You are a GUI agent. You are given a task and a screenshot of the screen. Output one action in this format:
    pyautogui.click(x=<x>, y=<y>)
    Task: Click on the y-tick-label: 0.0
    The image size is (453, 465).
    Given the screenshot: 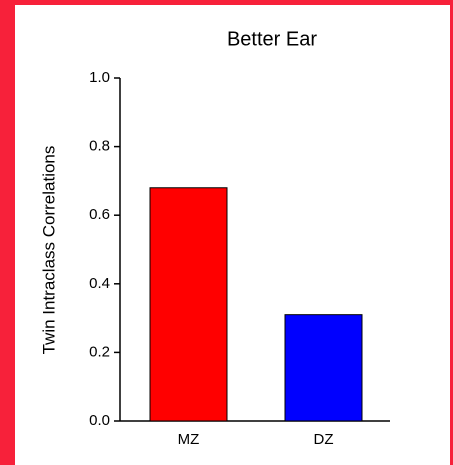 What is the action you would take?
    pyautogui.click(x=99, y=420)
    